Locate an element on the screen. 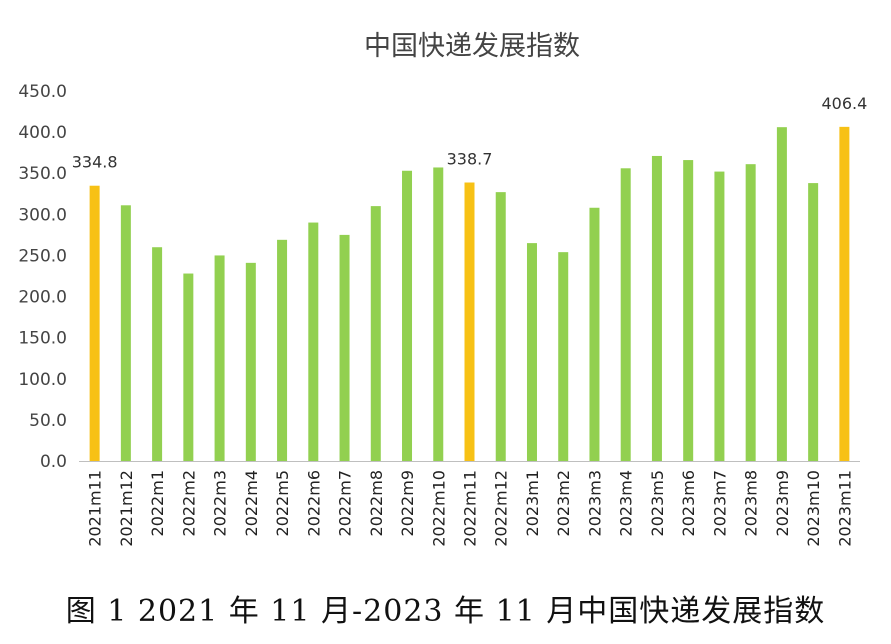  bar-2022m2 is located at coordinates (188, 367).